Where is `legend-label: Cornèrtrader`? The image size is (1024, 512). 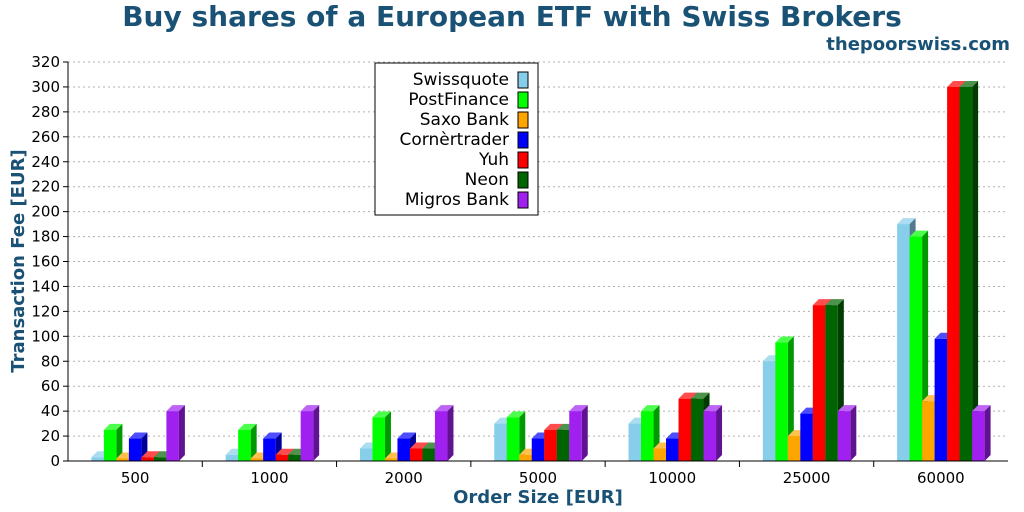 legend-label: Cornèrtrader is located at coordinates (455, 140).